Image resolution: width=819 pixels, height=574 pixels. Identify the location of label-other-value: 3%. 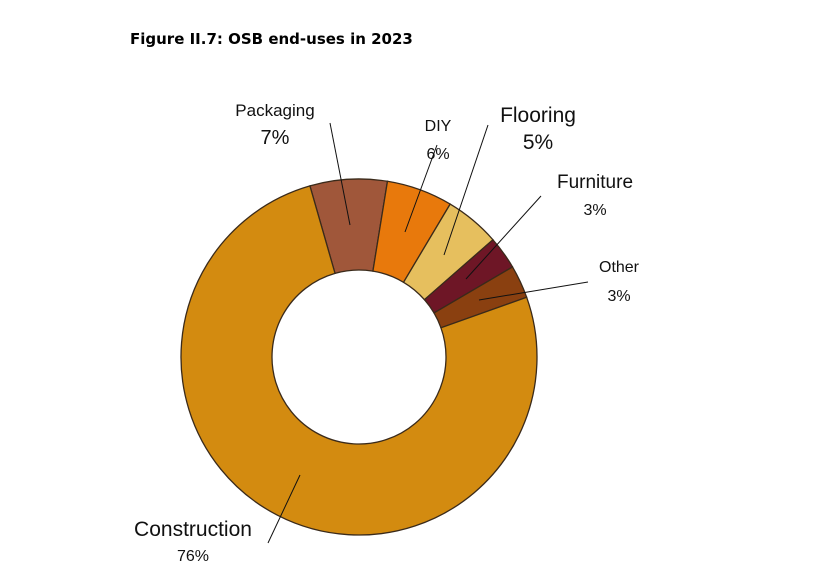
(619, 296).